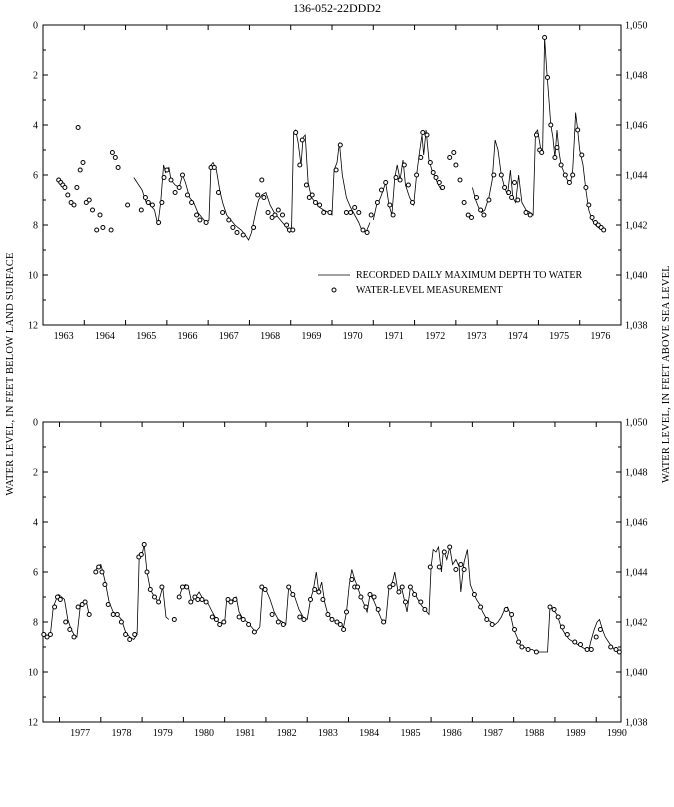 The image size is (674, 807). I want to click on x-tick-label: 1964, so click(105, 336).